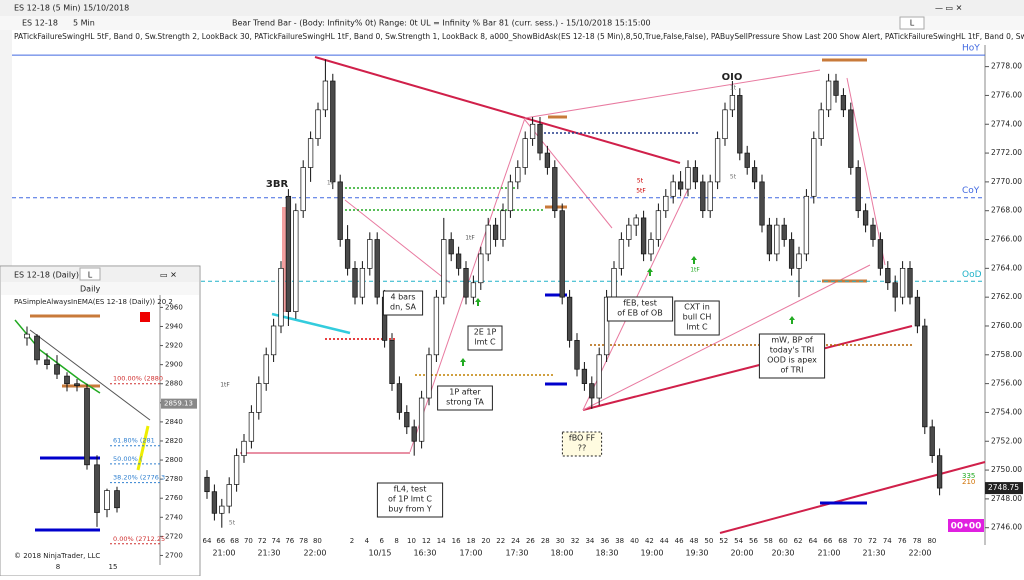 This screenshot has width=1024, height=580. I want to click on bar-number: 40, so click(634, 541).